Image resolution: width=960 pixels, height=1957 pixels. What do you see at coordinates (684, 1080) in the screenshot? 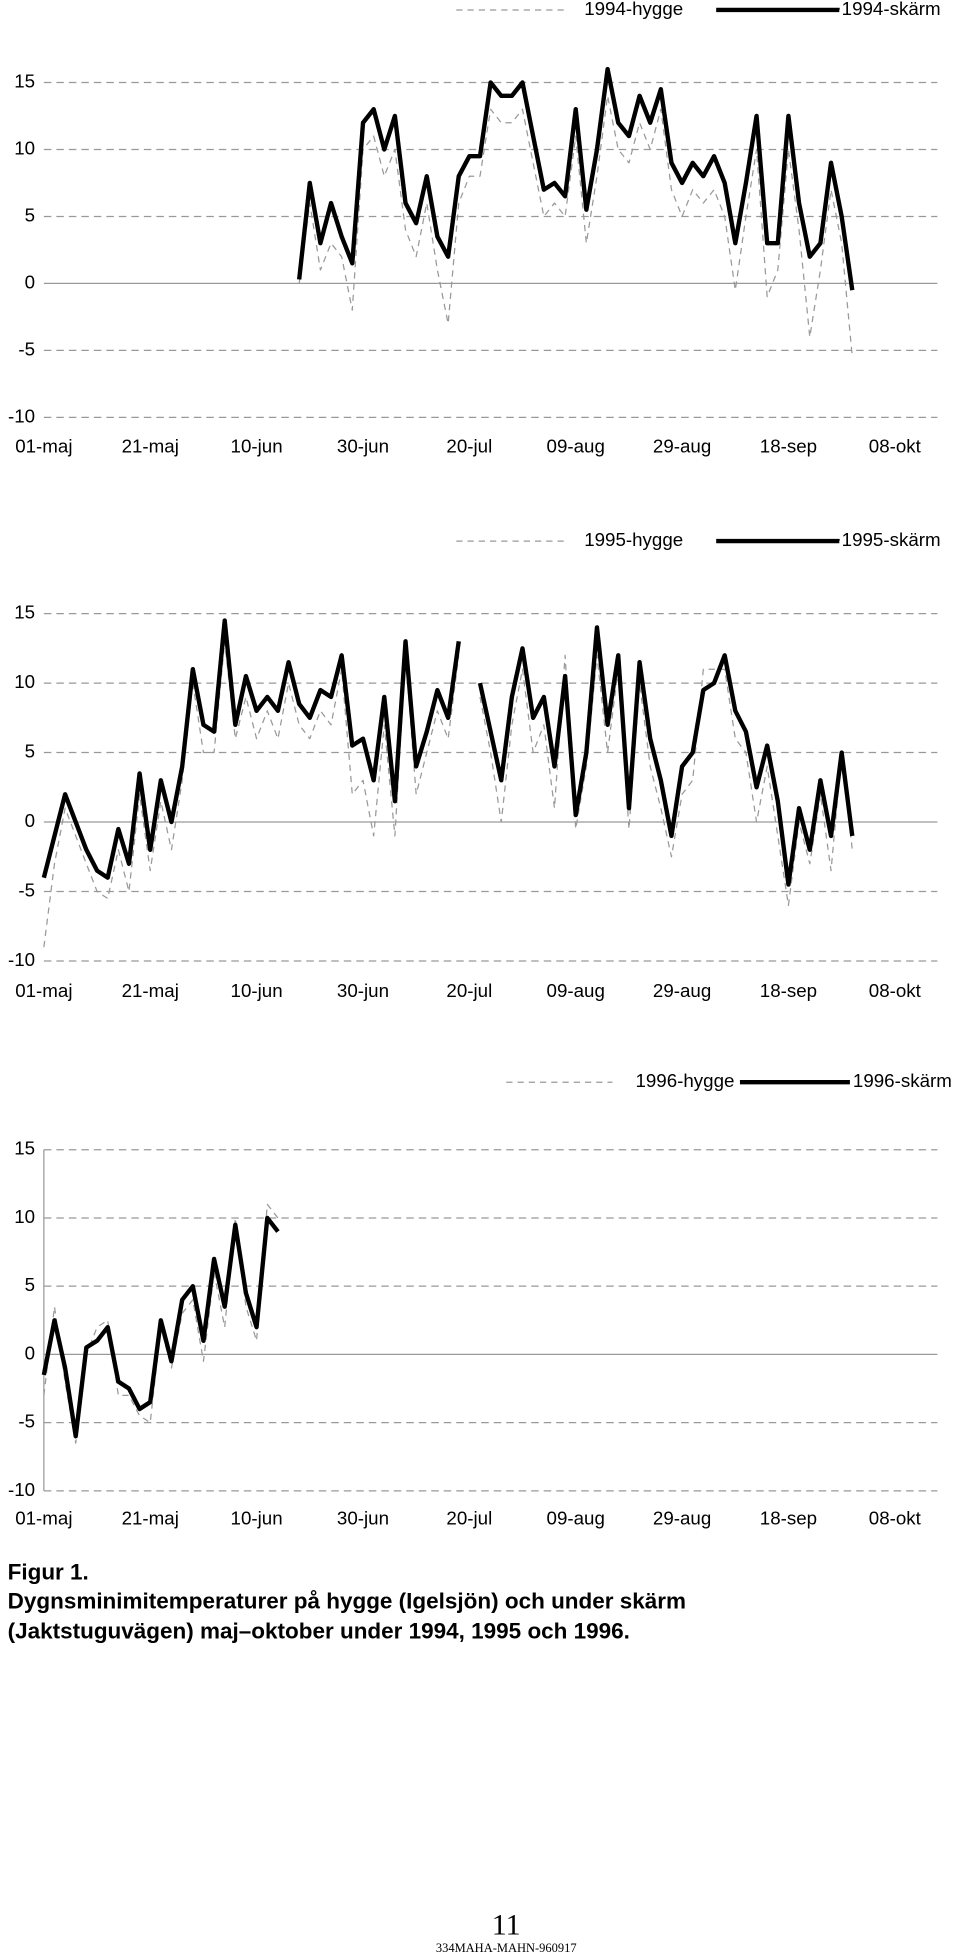
I see `legend-label: 1996-hygge` at bounding box center [684, 1080].